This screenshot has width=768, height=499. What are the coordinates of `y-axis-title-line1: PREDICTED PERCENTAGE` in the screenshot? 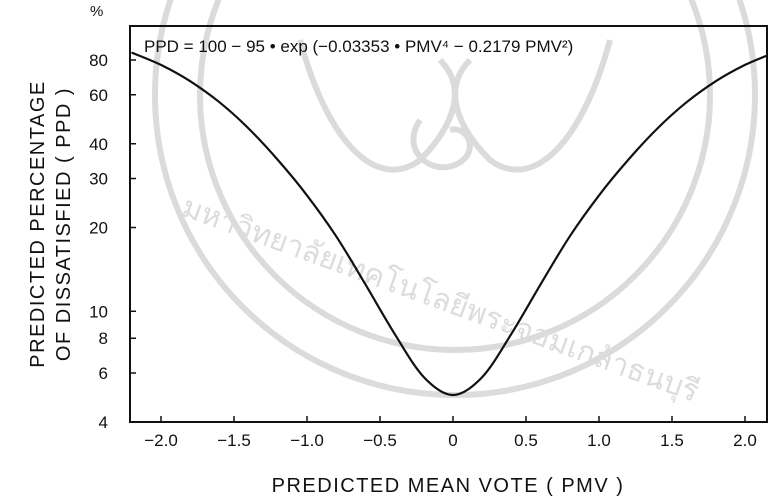 It's located at (38, 223).